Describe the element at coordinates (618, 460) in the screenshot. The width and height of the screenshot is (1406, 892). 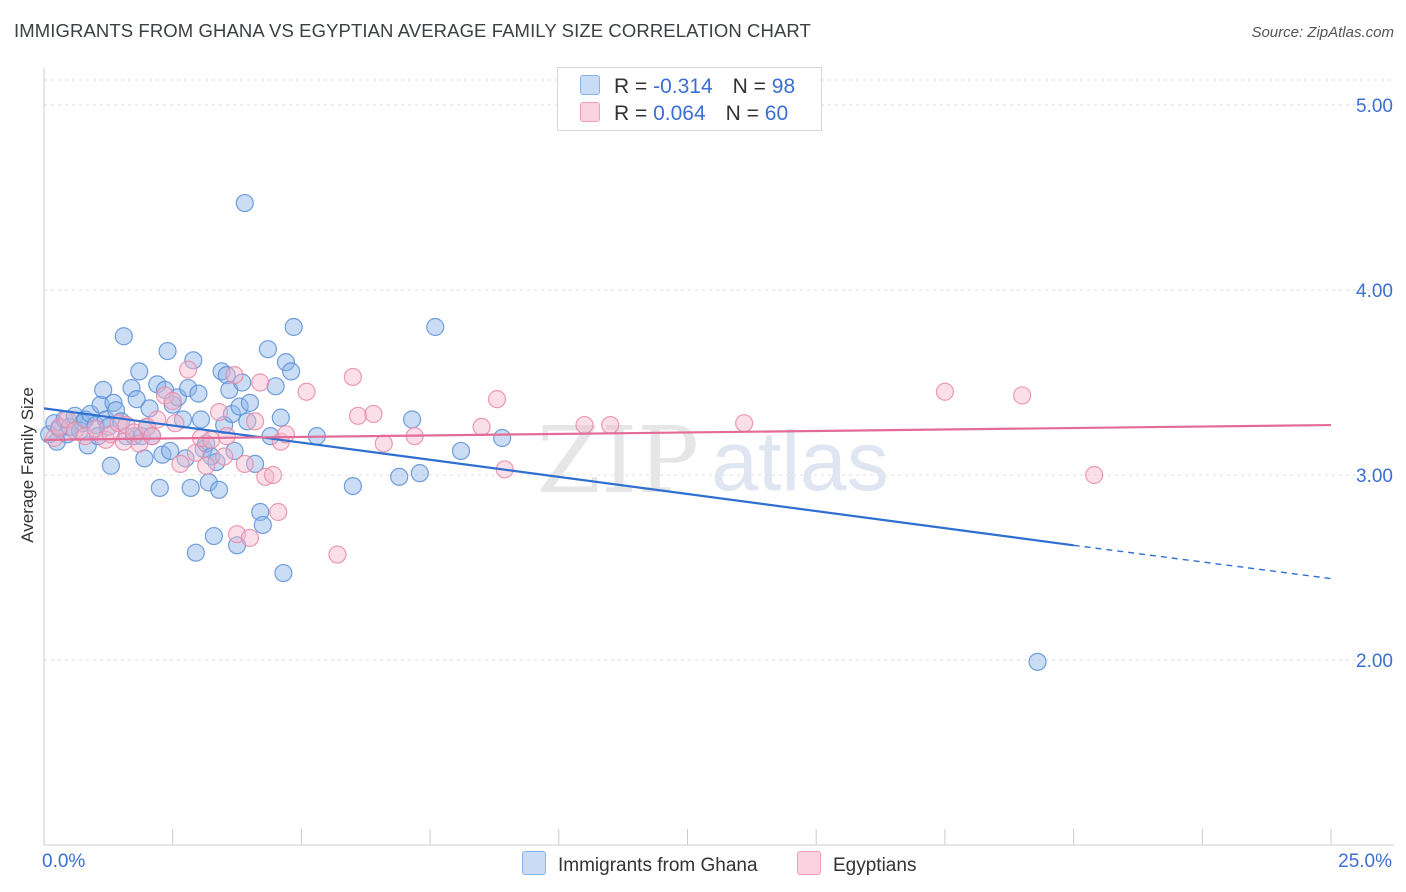
I see `watermark-zip: ZIP` at that location.